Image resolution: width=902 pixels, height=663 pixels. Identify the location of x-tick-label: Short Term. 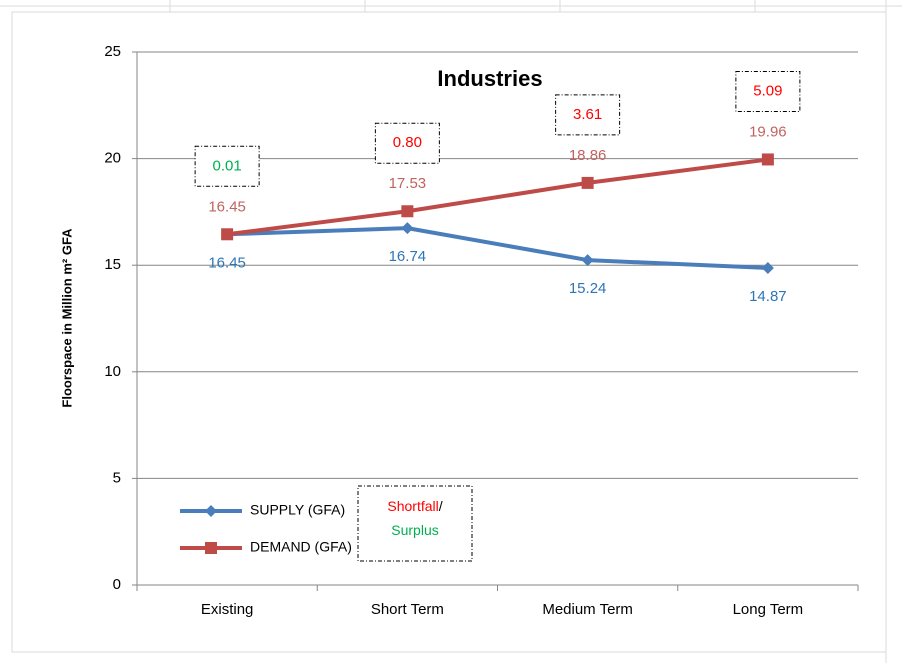
(407, 609).